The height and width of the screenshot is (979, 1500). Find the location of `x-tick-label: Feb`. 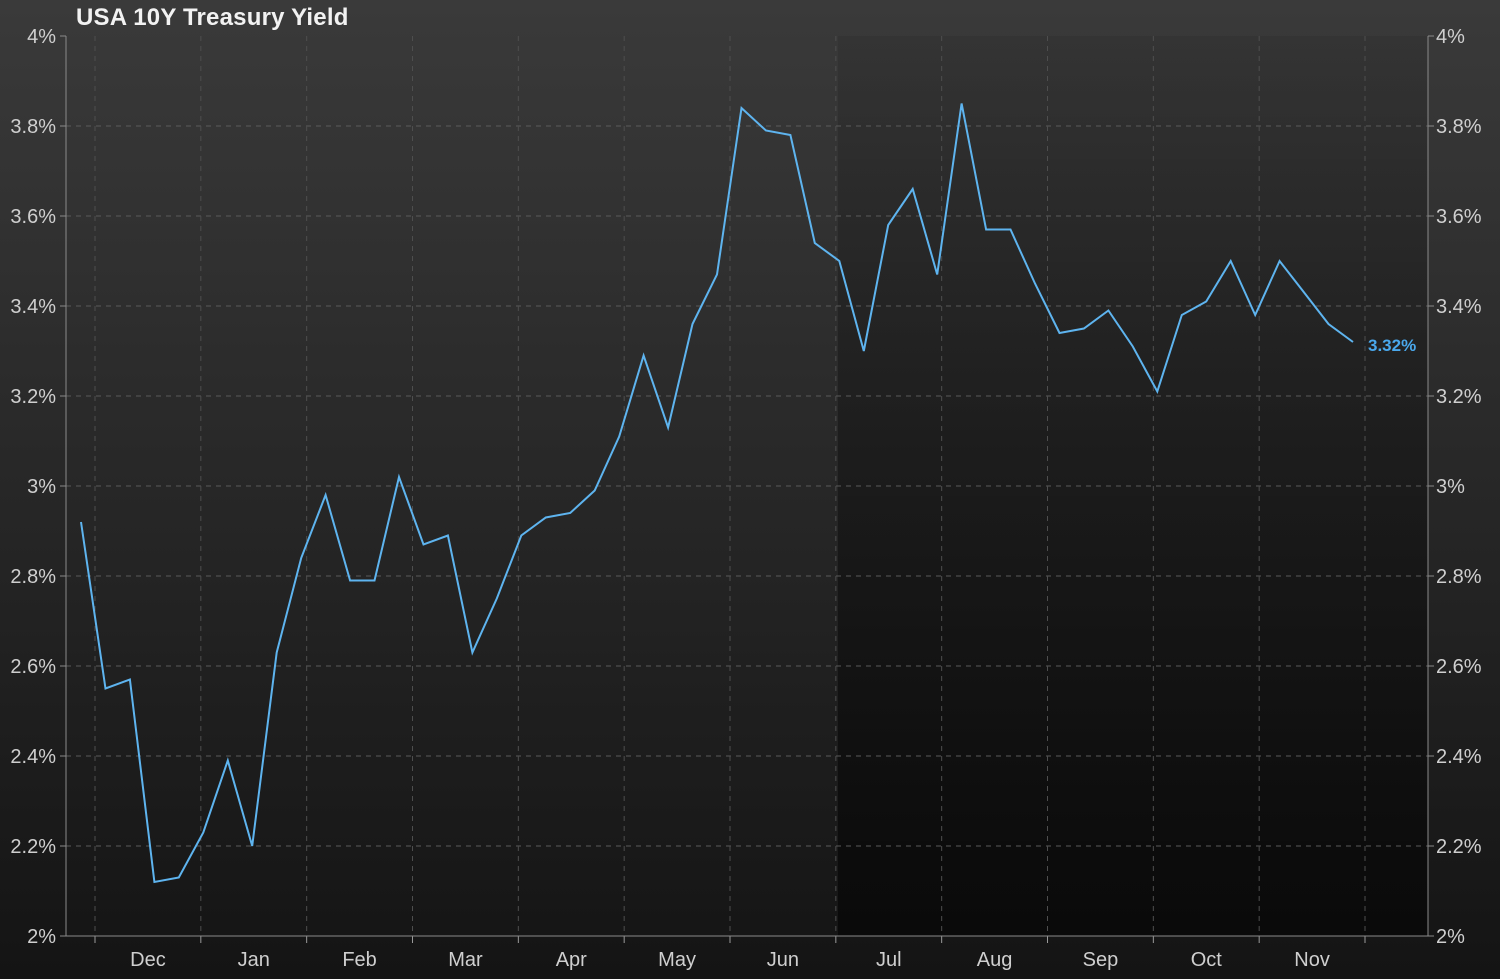

x-tick-label: Feb is located at coordinates (359, 960).